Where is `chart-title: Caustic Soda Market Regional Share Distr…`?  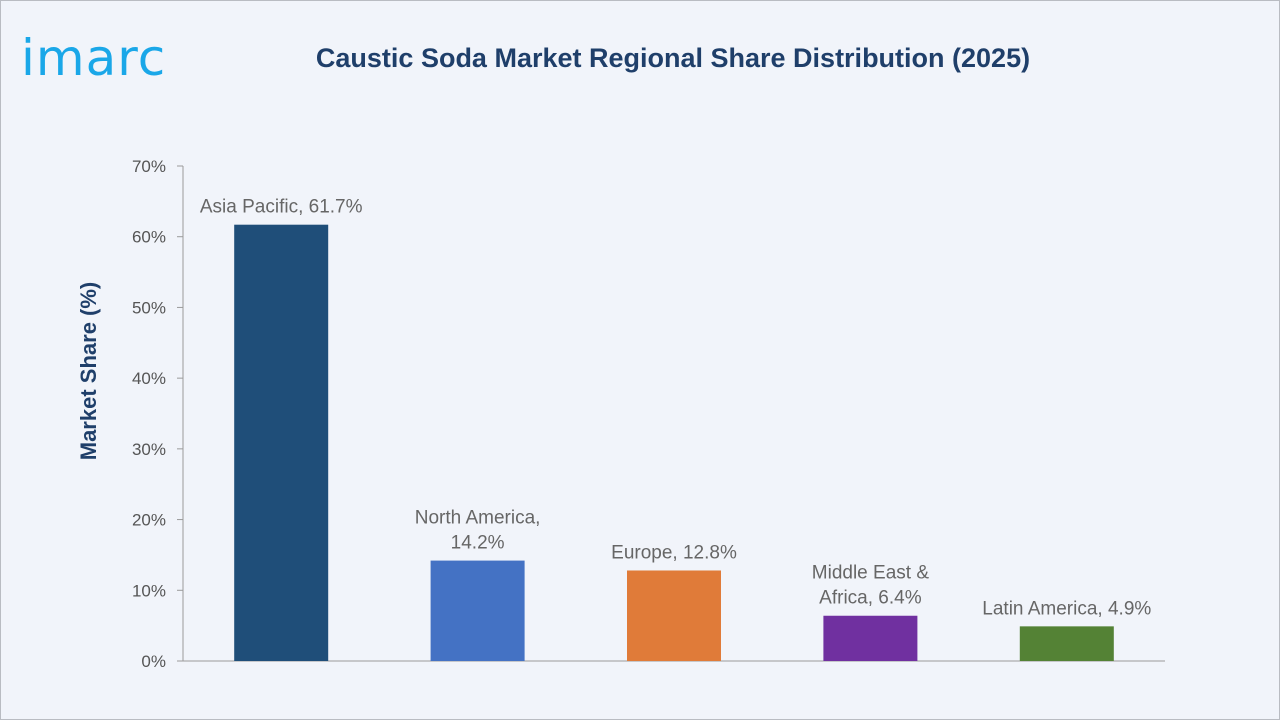 chart-title: Caustic Soda Market Regional Share Distr… is located at coordinates (673, 58).